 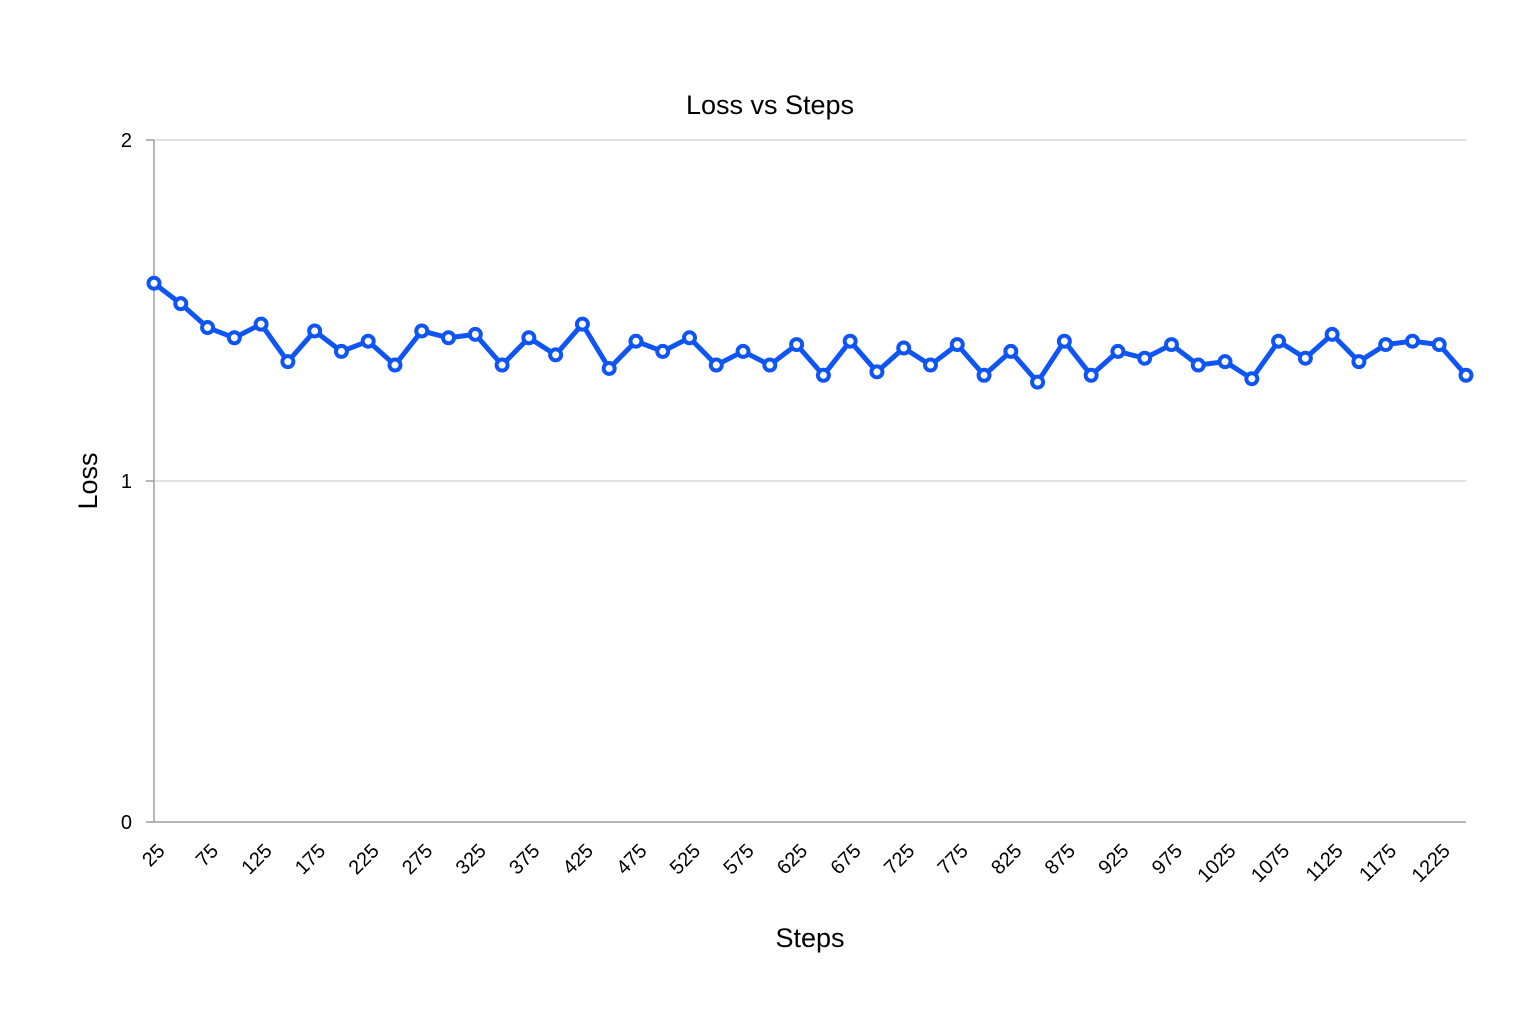 What do you see at coordinates (810, 332) in the screenshot?
I see `series-layer` at bounding box center [810, 332].